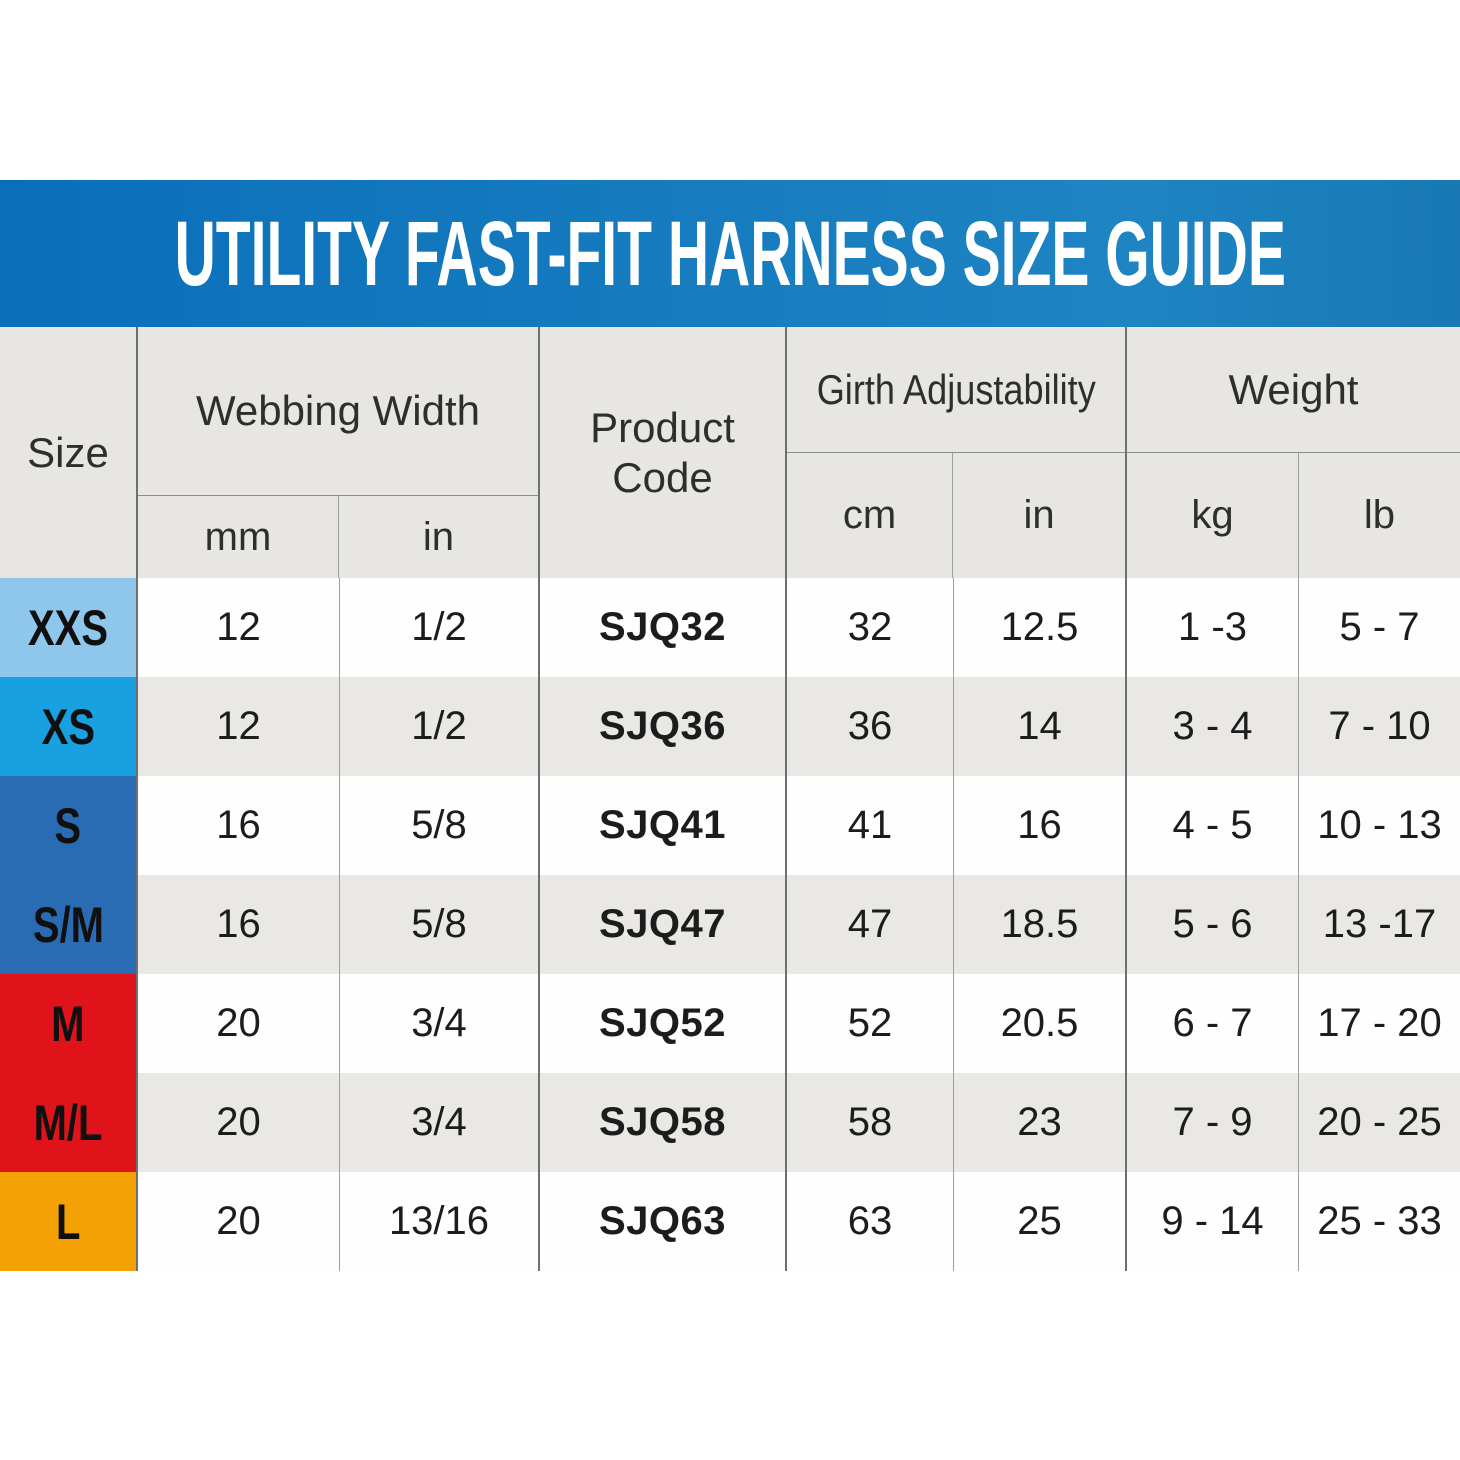 Image resolution: width=1460 pixels, height=1460 pixels. I want to click on size-label: XXS, so click(68, 627).